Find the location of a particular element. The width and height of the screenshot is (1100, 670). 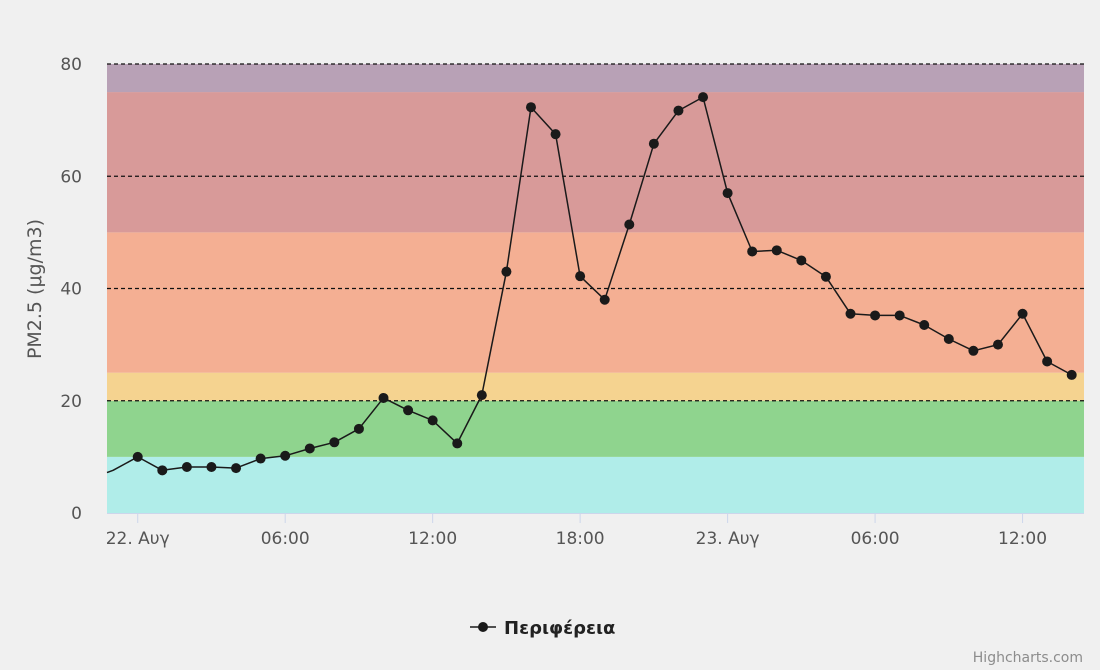

y-tick-label-40: 40 is located at coordinates (71, 290).